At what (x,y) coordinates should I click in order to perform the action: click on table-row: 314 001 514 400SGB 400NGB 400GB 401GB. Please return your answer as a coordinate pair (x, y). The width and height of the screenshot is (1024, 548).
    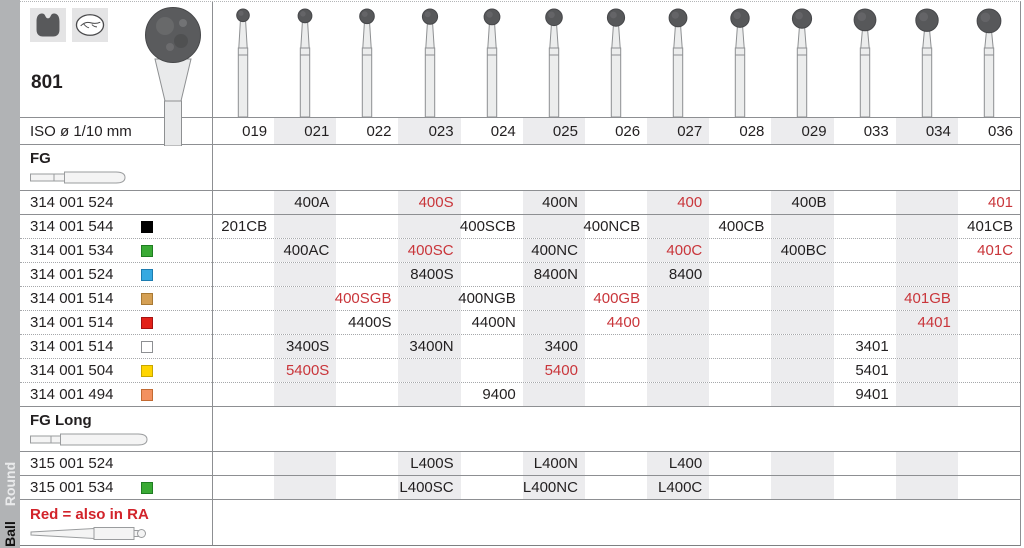
    Looking at the image, I should click on (520, 299).